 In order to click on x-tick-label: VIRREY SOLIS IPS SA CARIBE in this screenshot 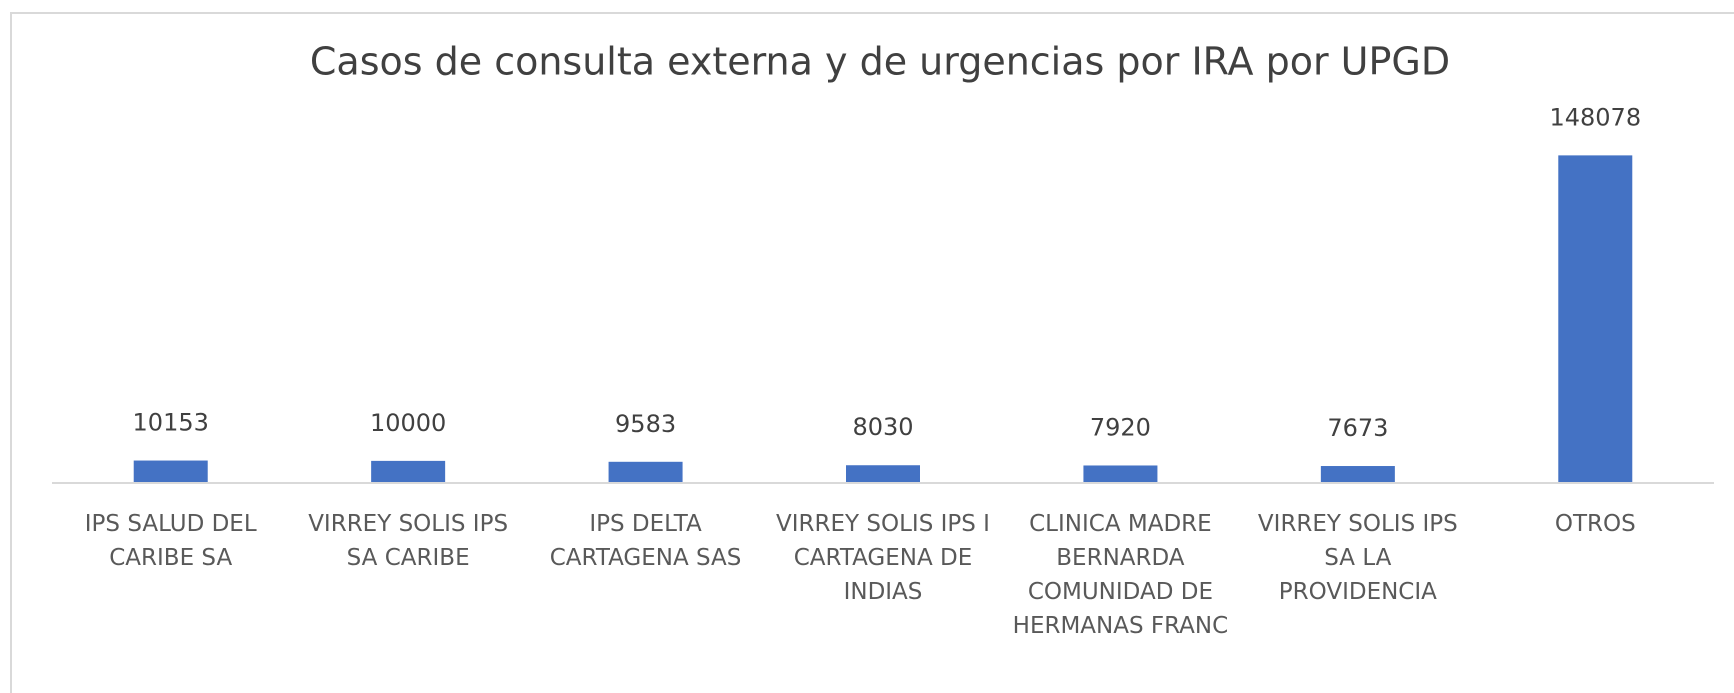, I will do `click(408, 541)`.